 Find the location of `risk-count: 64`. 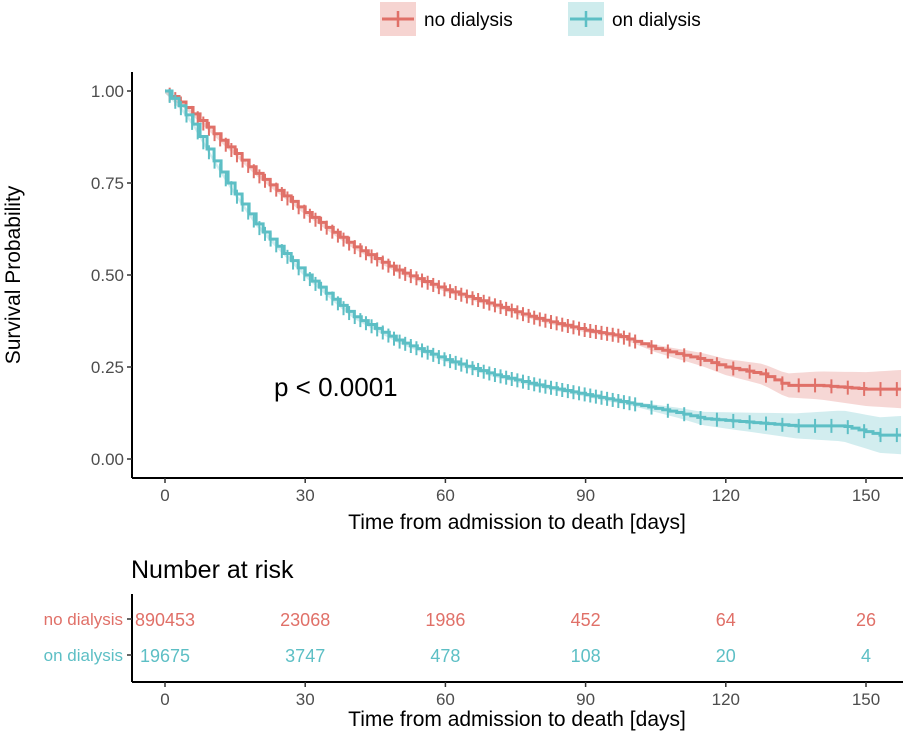

risk-count: 64 is located at coordinates (726, 620).